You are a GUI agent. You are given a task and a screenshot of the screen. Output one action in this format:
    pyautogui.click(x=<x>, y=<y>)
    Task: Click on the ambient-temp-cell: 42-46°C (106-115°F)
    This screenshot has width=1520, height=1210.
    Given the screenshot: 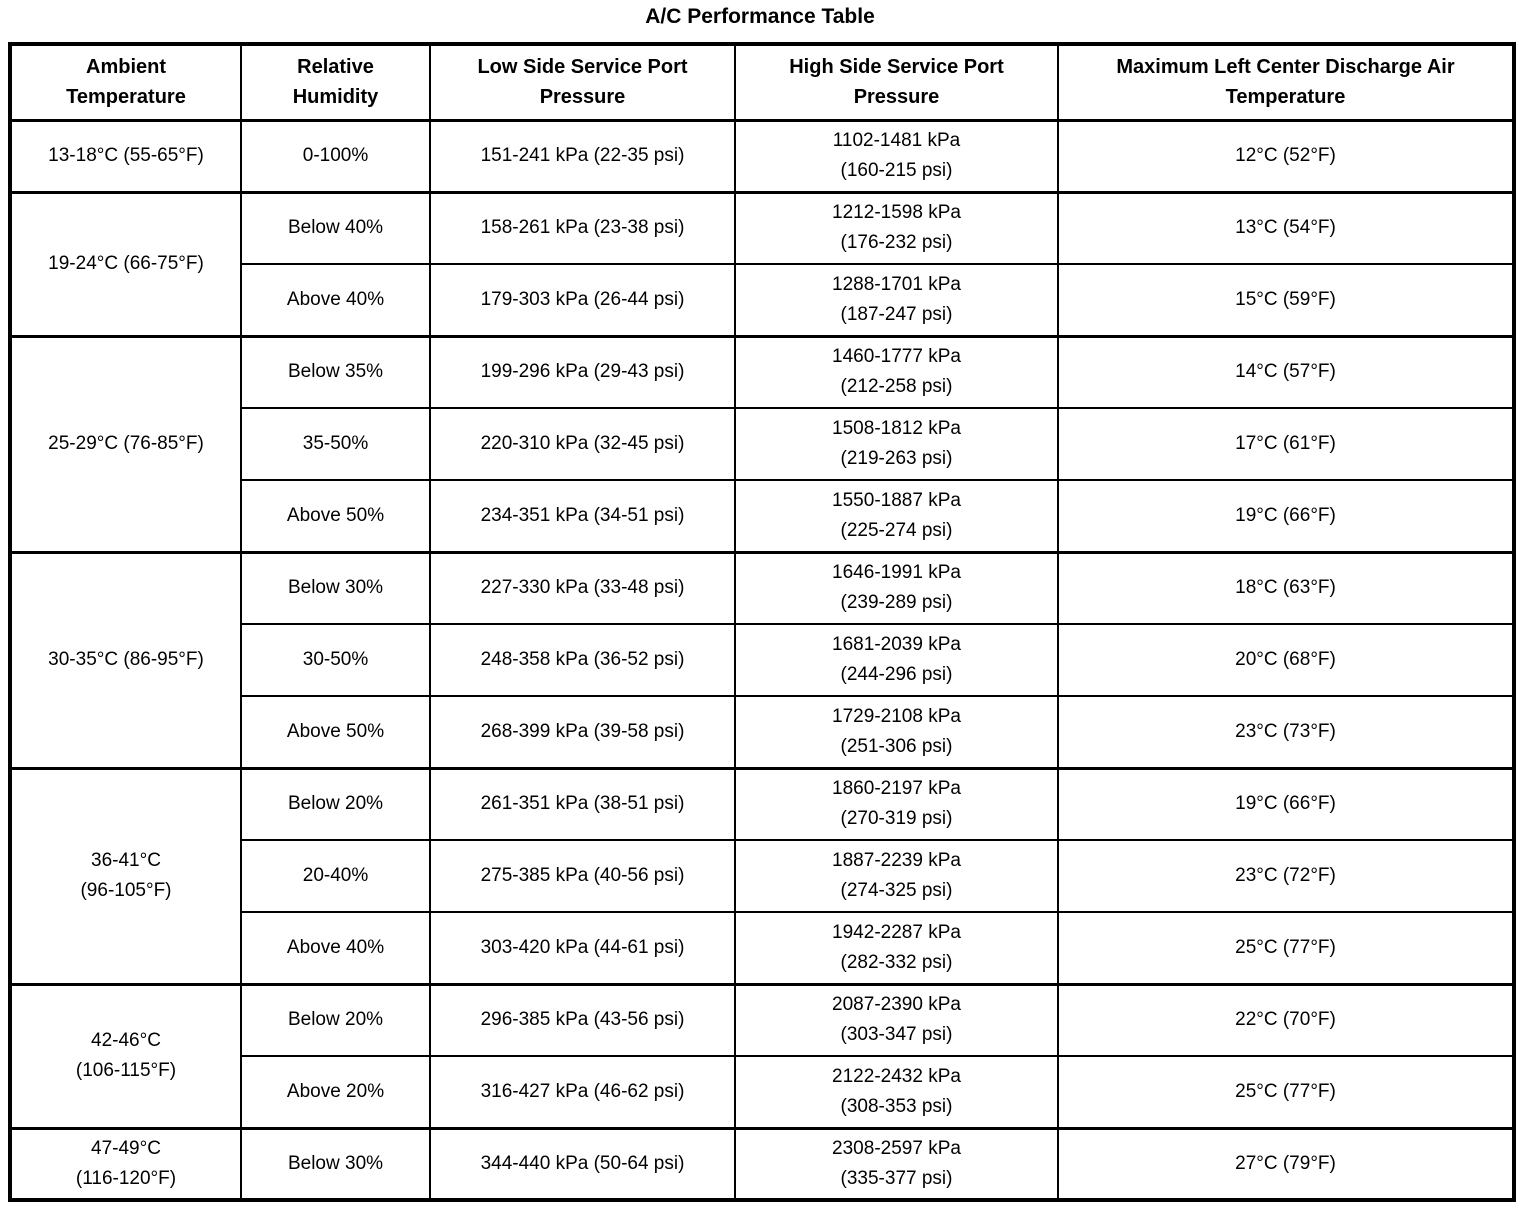 What is the action you would take?
    pyautogui.click(x=125, y=1056)
    